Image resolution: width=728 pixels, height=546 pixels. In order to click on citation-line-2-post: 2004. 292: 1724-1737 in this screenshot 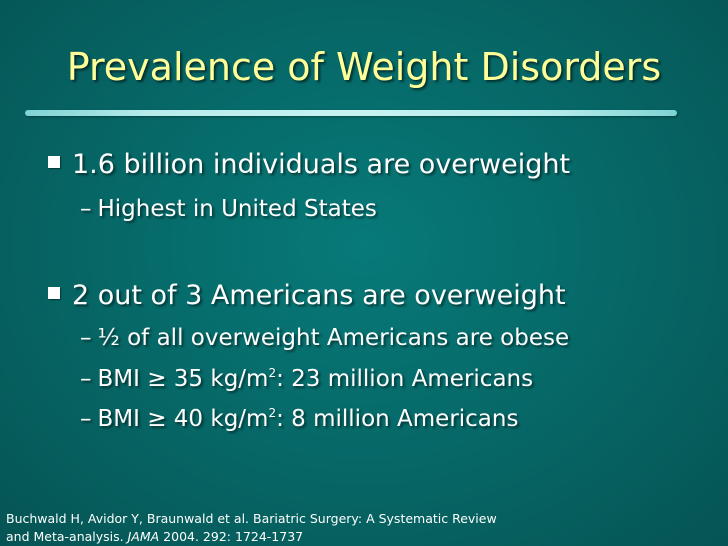, I will do `click(231, 536)`.